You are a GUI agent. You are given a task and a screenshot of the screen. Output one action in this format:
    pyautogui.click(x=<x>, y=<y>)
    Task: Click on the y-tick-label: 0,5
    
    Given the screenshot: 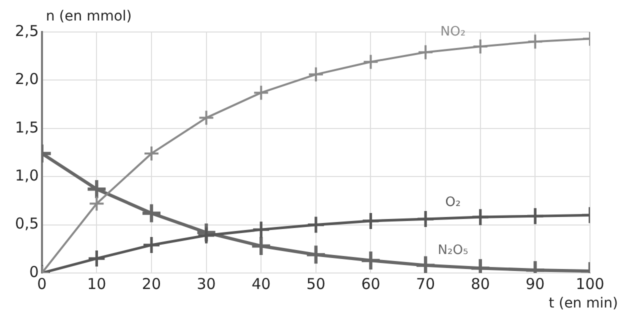 What is the action you would take?
    pyautogui.click(x=26, y=223)
    